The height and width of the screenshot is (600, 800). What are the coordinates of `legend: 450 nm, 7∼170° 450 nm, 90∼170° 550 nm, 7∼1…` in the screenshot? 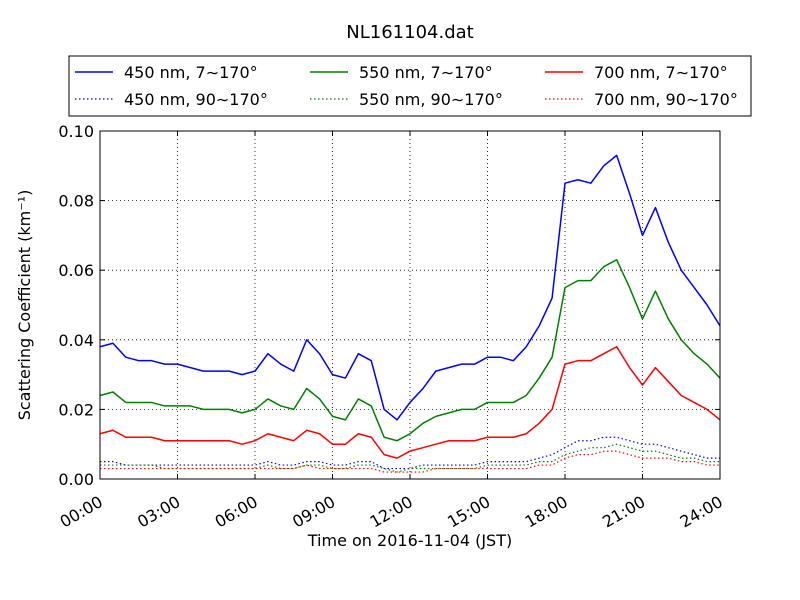 It's located at (410, 86).